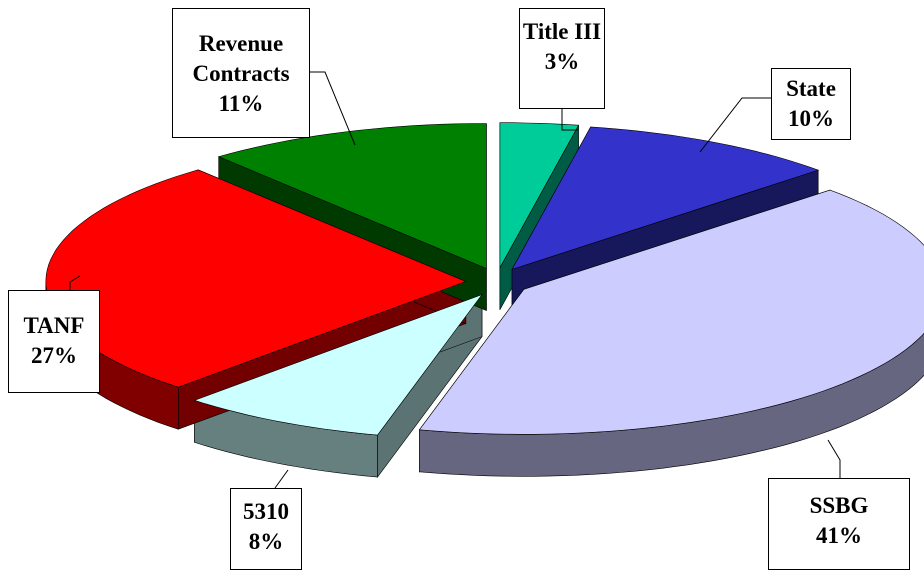 The height and width of the screenshot is (572, 924). Describe the element at coordinates (562, 61) in the screenshot. I see `label-value: 3%` at that location.